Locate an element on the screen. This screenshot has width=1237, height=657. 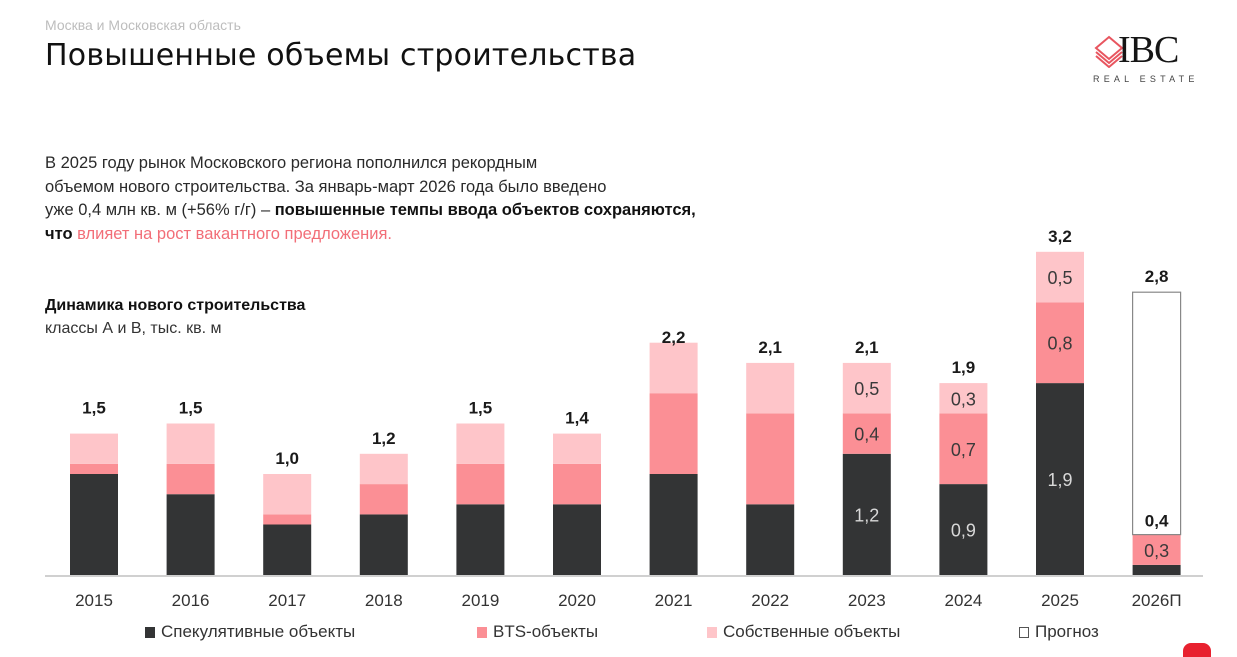
legend-swatch-bts is located at coordinates (482, 632).